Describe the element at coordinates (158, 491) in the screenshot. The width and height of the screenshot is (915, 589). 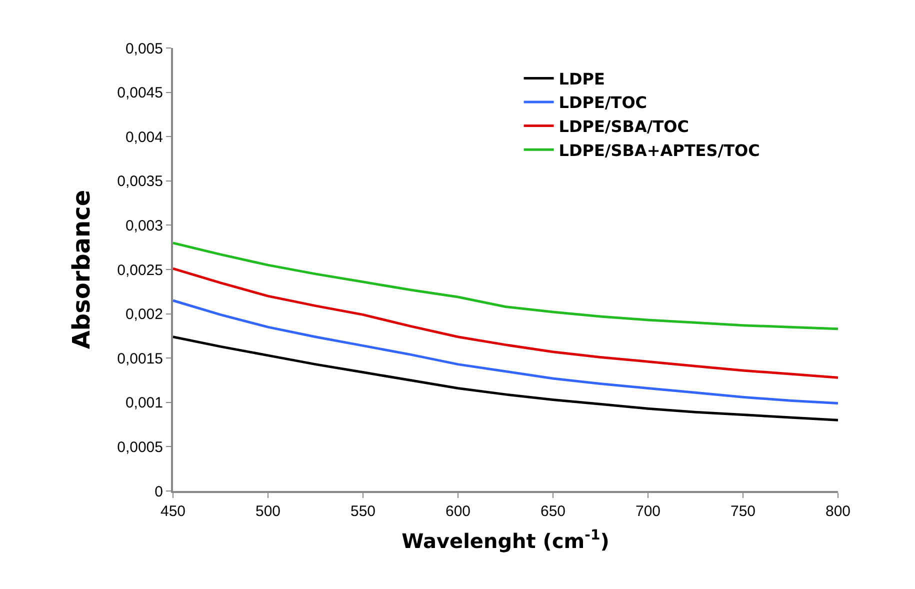
I see `y-tick-label: 0` at that location.